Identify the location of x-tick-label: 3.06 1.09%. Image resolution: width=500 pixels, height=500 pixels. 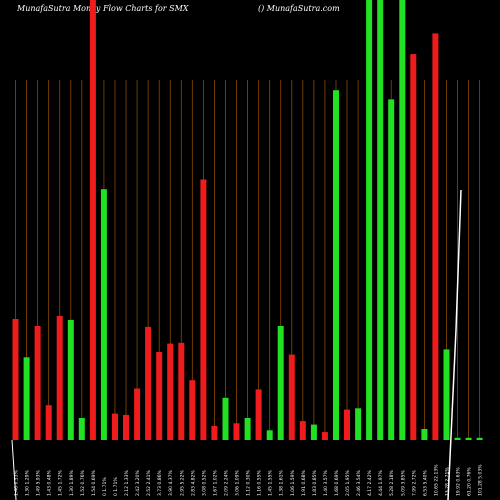
(238, 483).